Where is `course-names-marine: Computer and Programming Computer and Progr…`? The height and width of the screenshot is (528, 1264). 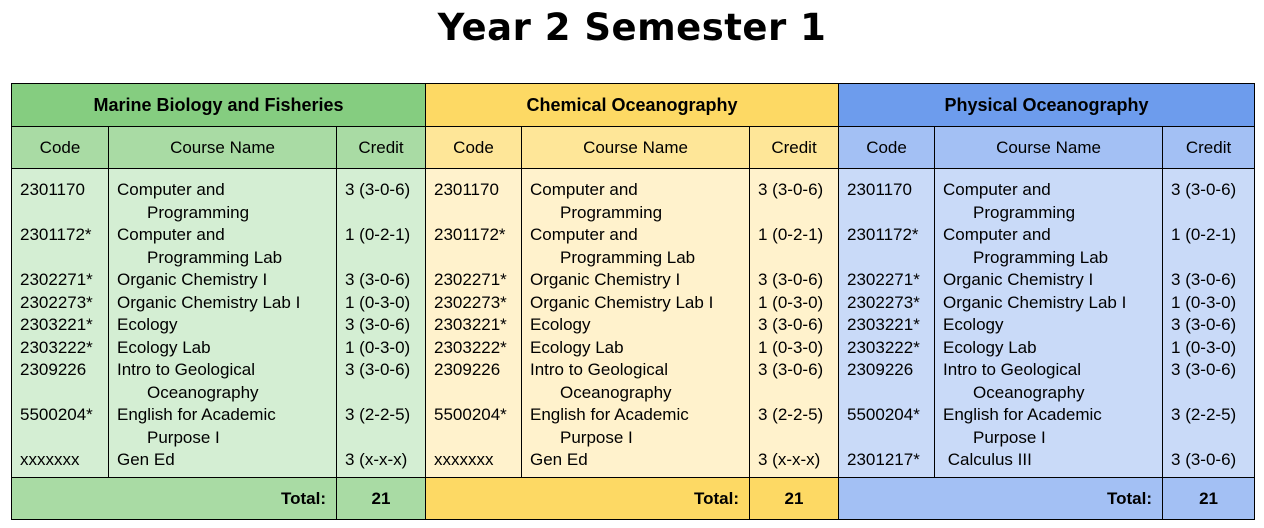
course-names-marine: Computer and Programming Computer and Progr… is located at coordinates (222, 323).